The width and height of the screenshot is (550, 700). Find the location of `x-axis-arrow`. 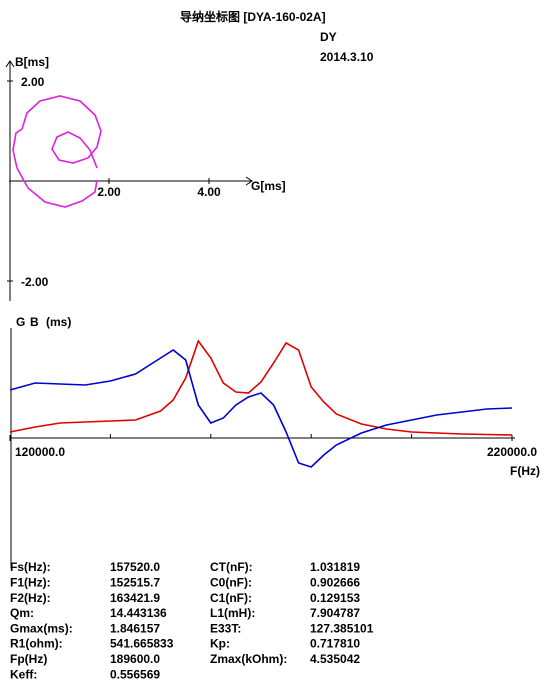

x-axis-arrow is located at coordinates (249, 181).